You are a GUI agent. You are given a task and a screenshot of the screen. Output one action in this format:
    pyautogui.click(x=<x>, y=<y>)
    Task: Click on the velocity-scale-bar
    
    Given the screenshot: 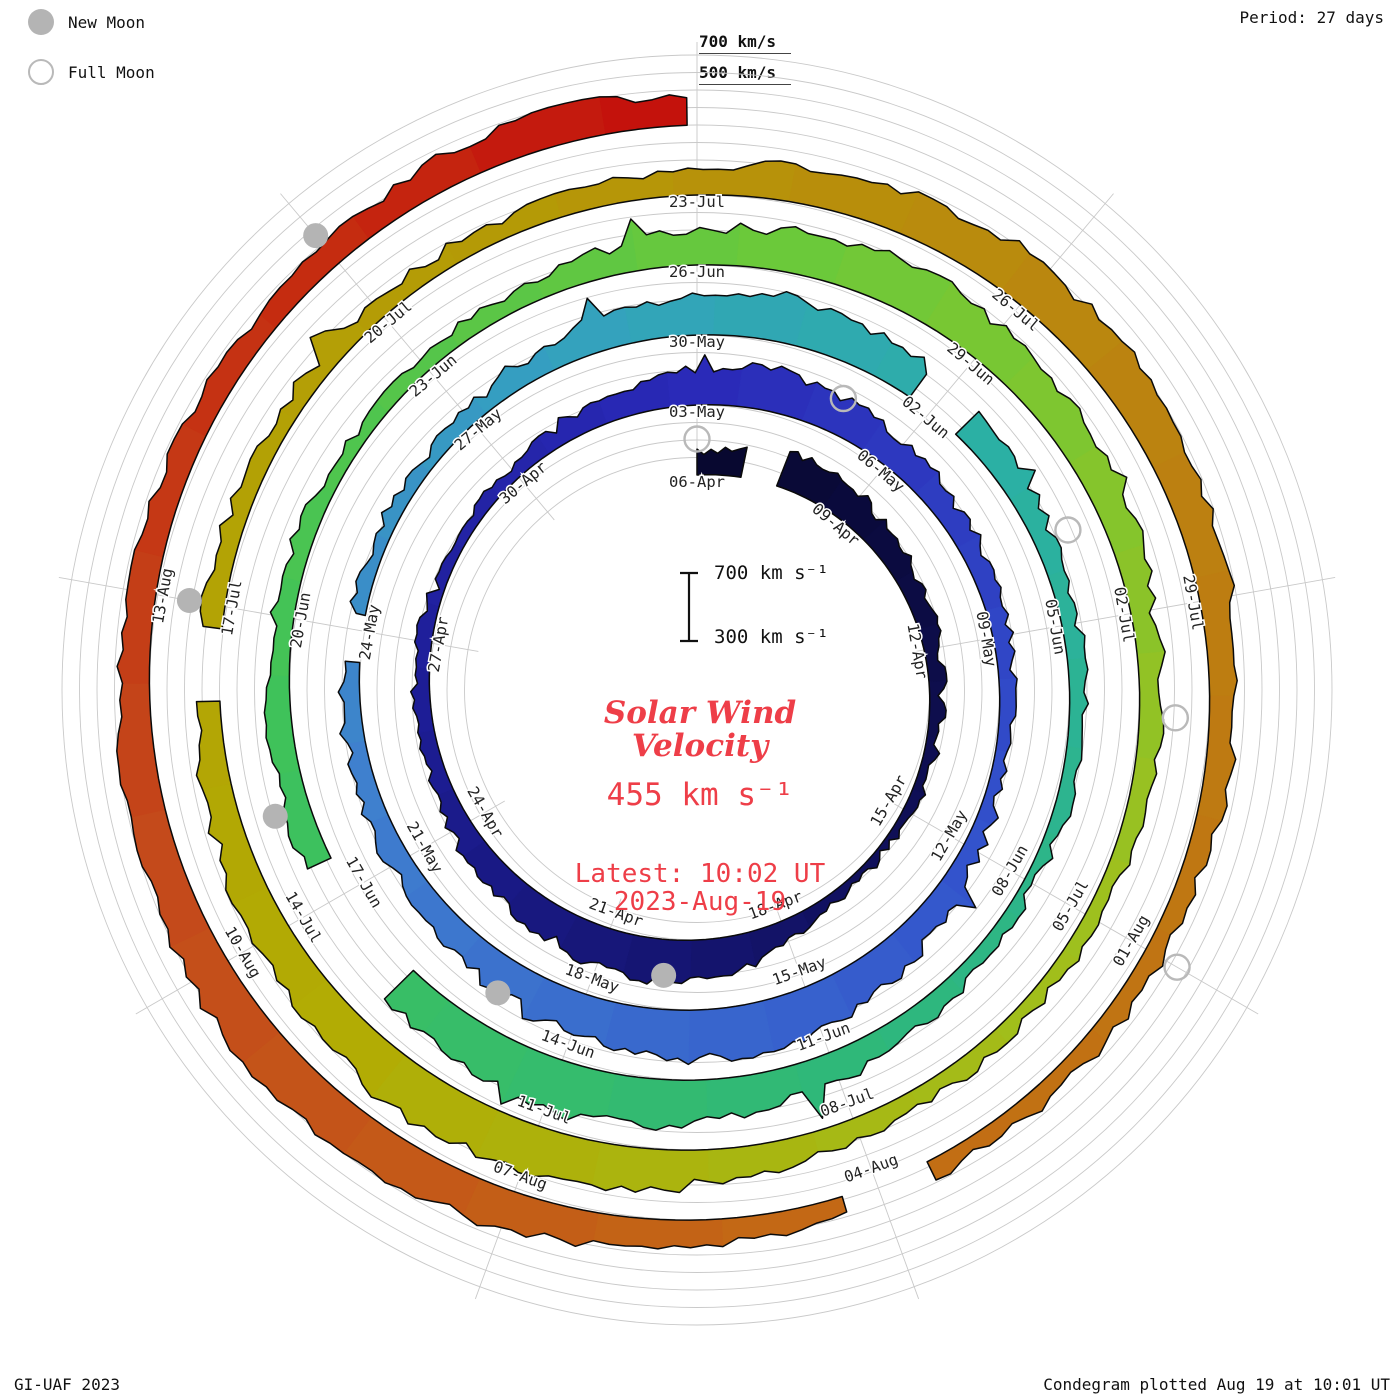 What is the action you would take?
    pyautogui.click(x=689, y=607)
    